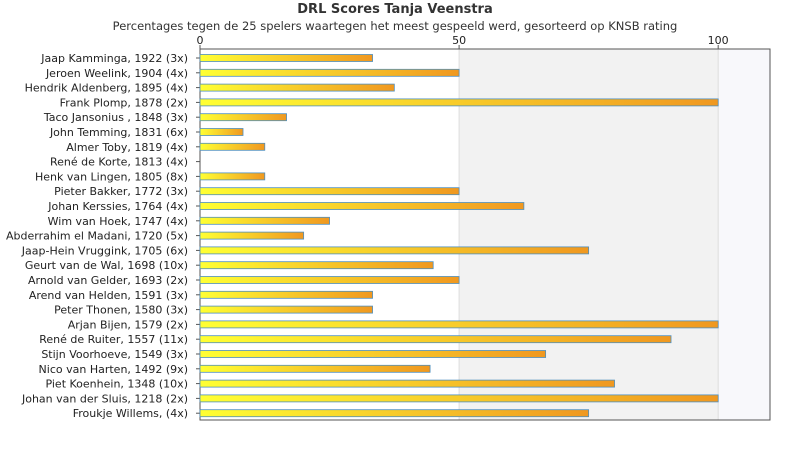 The image size is (790, 450). Describe the element at coordinates (116, 384) in the screenshot. I see `category-label: Piet Koenhein, 1348 (10x)` at that location.